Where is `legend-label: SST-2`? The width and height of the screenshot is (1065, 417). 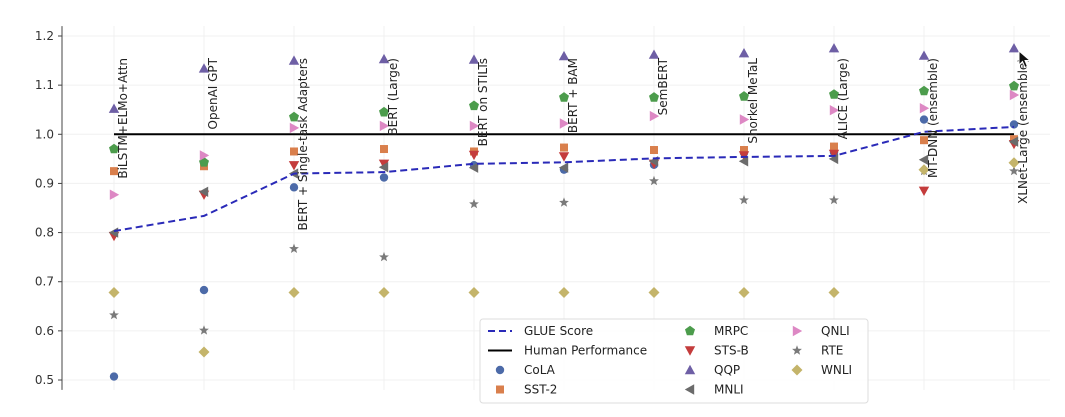
legend-label: SST-2 is located at coordinates (540, 390).